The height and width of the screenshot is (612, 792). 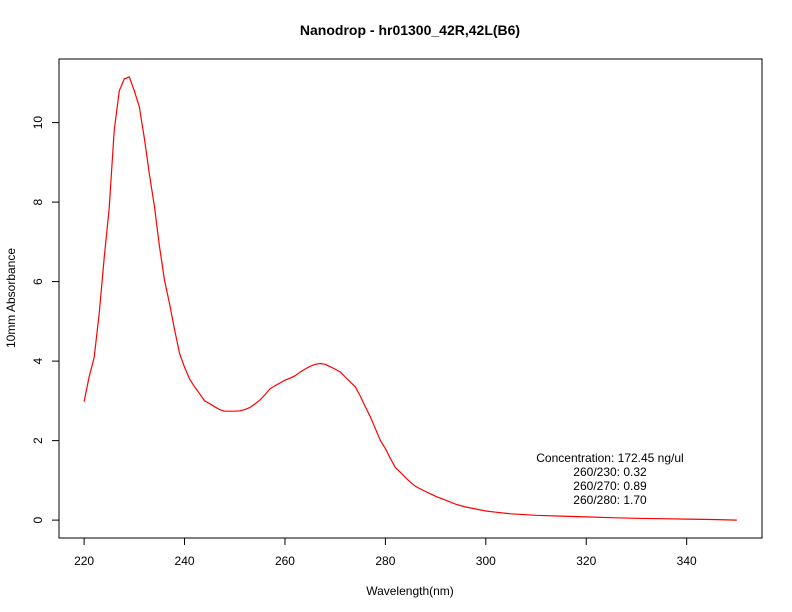 I want to click on x-axis-title: Wavelength(nm), so click(x=410, y=591).